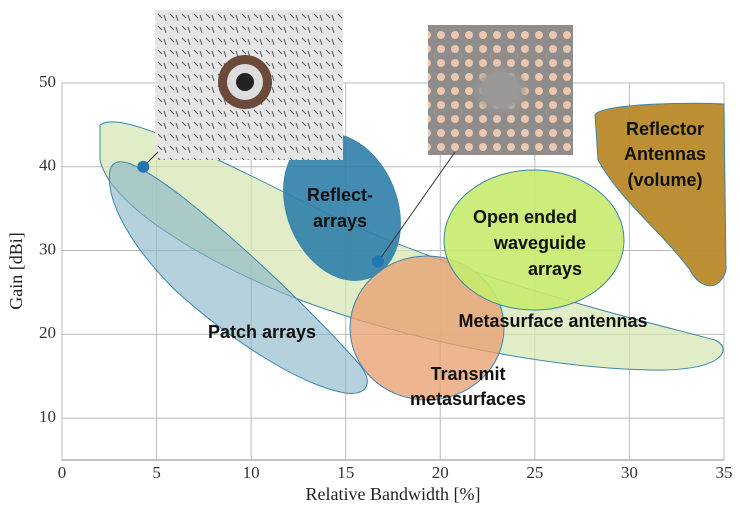 This screenshot has height=516, width=740. Describe the element at coordinates (665, 129) in the screenshot. I see `region-label: Reflector` at that location.